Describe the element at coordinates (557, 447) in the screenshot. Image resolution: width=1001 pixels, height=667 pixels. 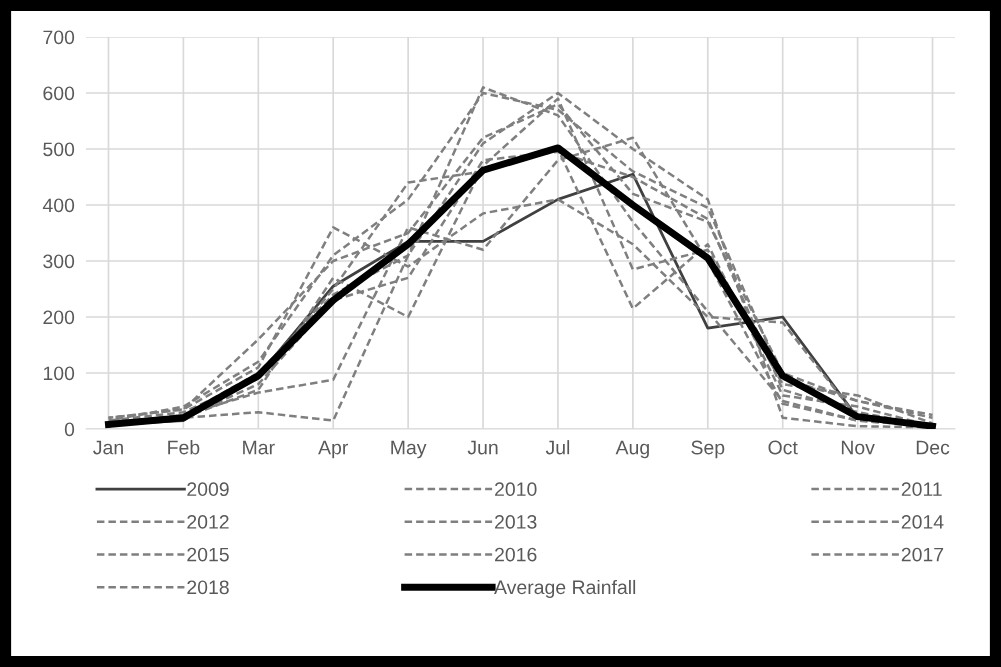
I see `x-tick-label: Jul` at that location.